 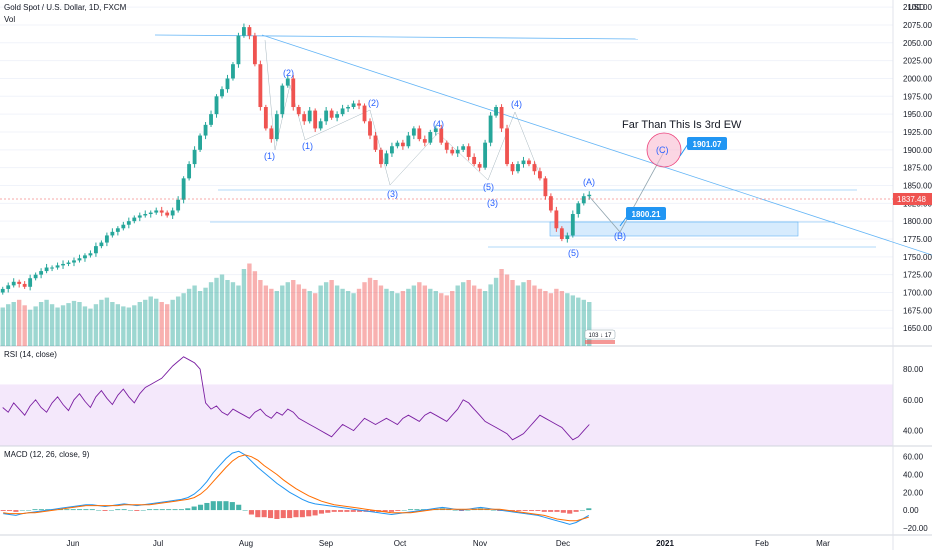 I want to click on c-target-circle, so click(x=664, y=150).